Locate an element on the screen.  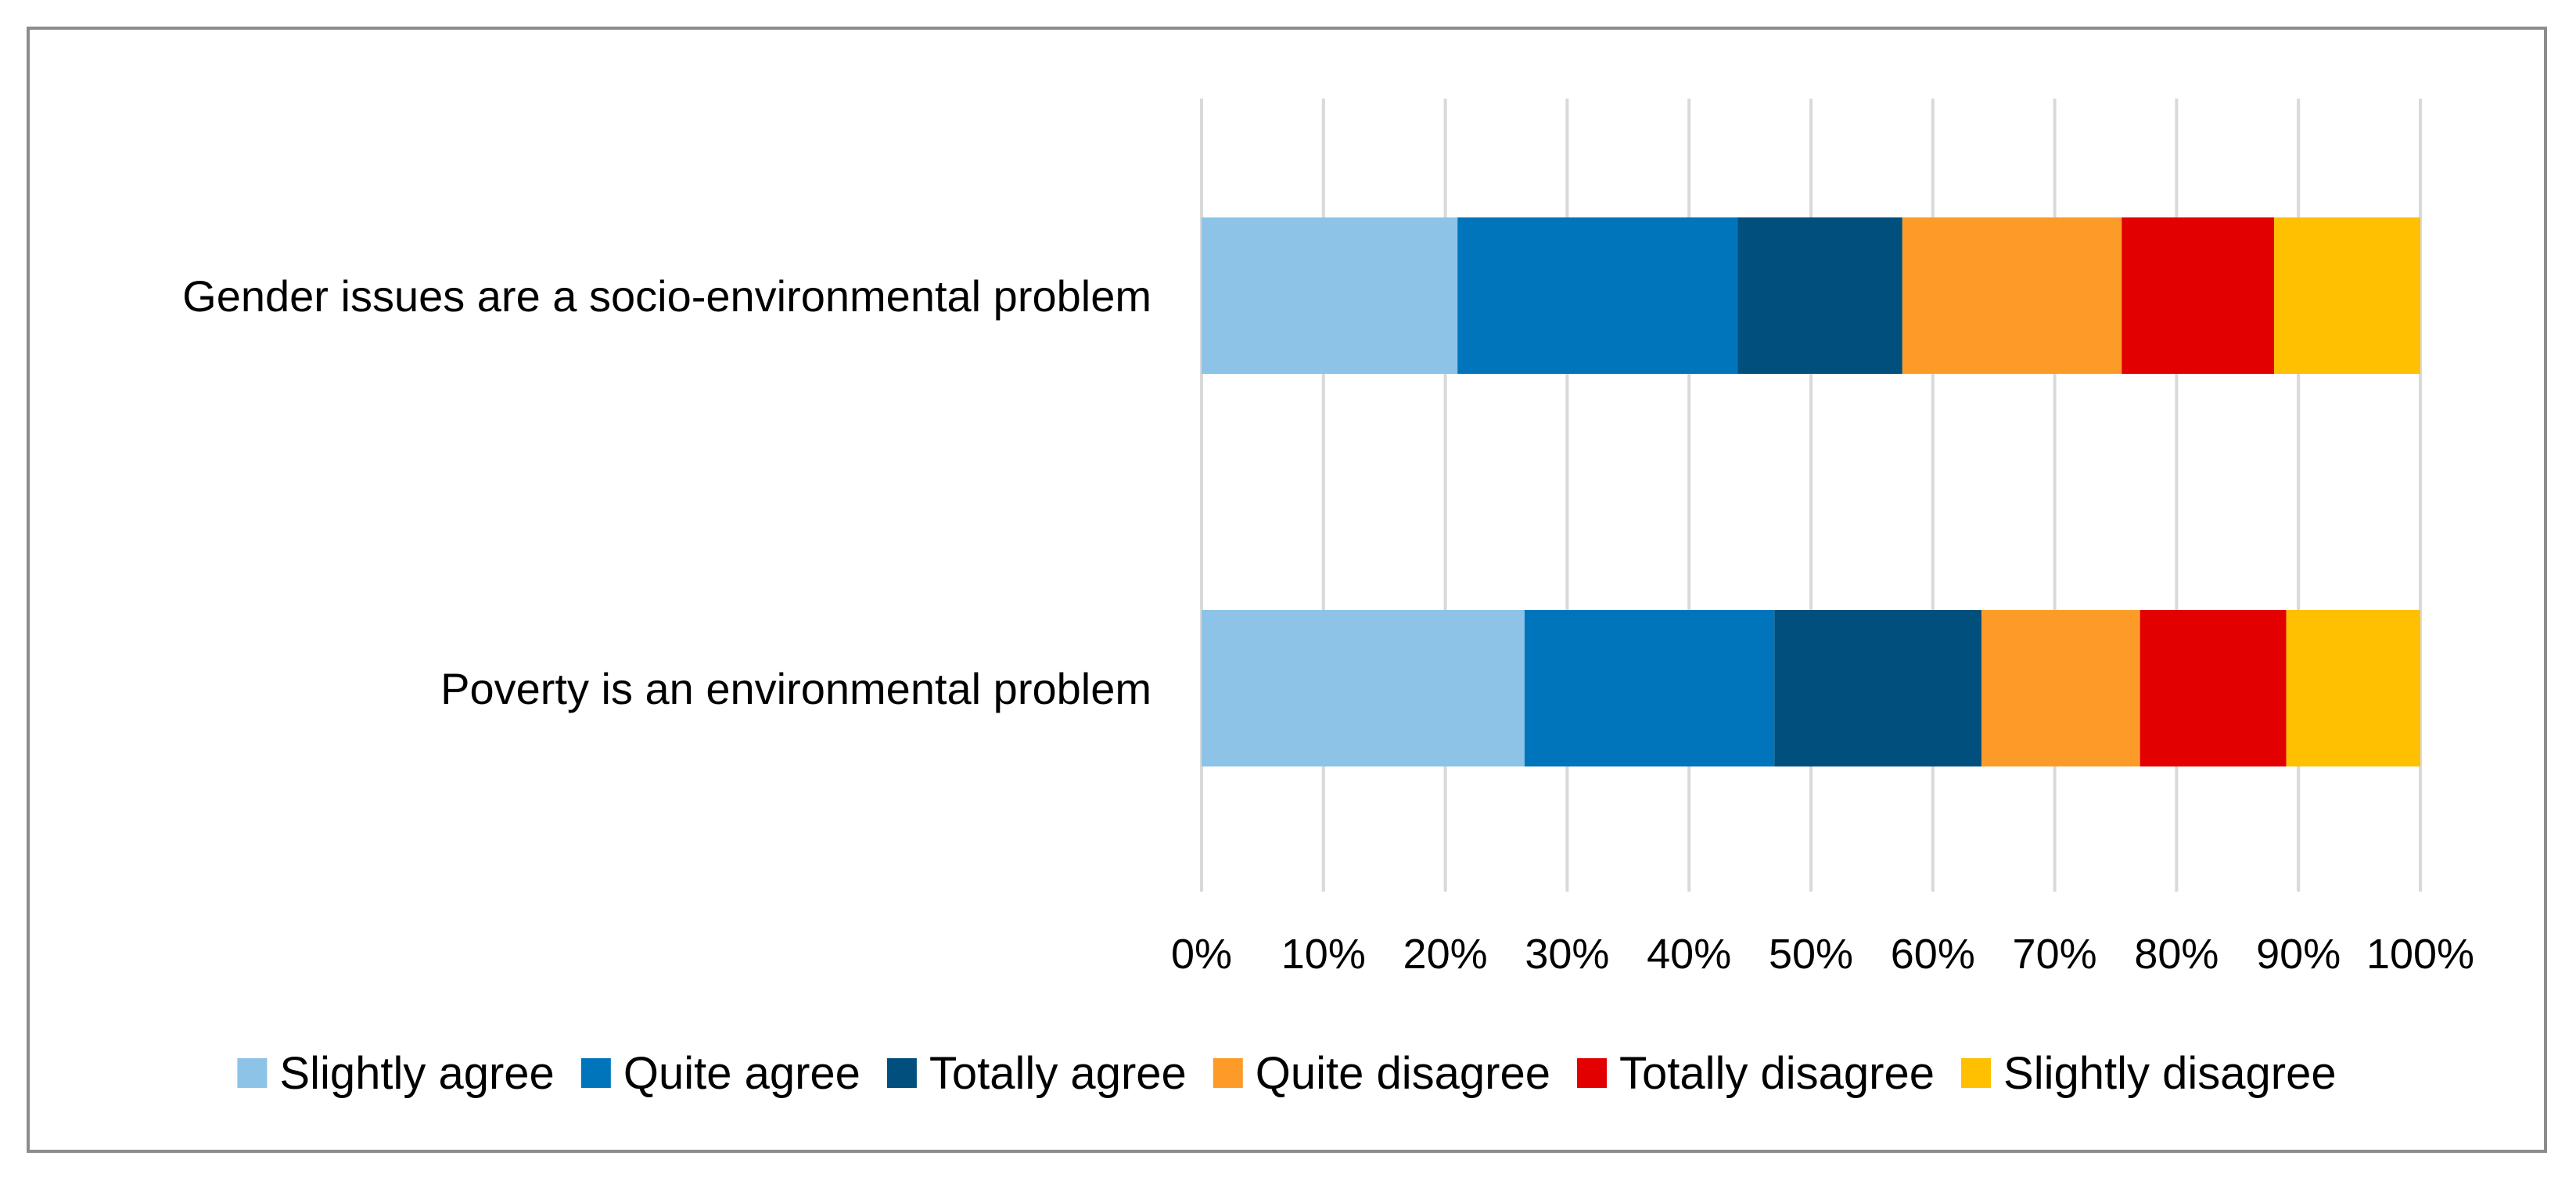
x-tick-label-2: 20% is located at coordinates (1446, 954).